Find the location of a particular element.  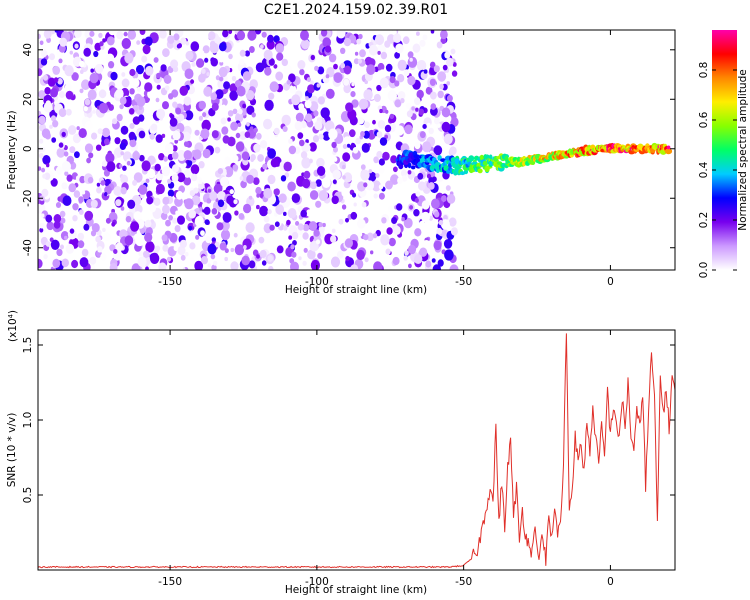

spectrogram-y-tick-label: -40 is located at coordinates (28, 247).